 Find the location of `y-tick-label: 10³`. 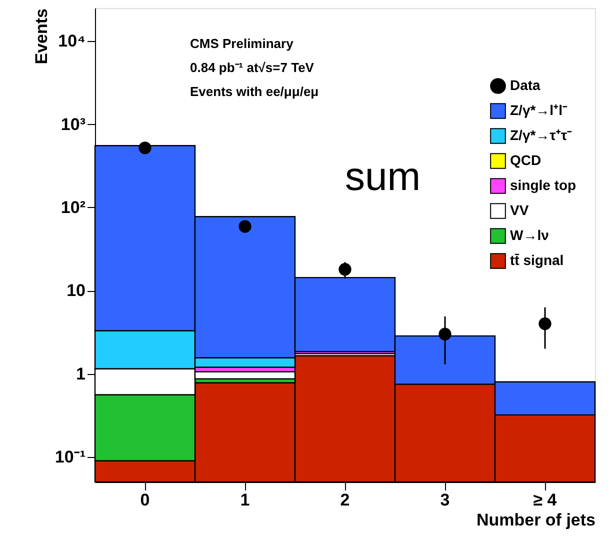

y-tick-label: 10³ is located at coordinates (73, 124).